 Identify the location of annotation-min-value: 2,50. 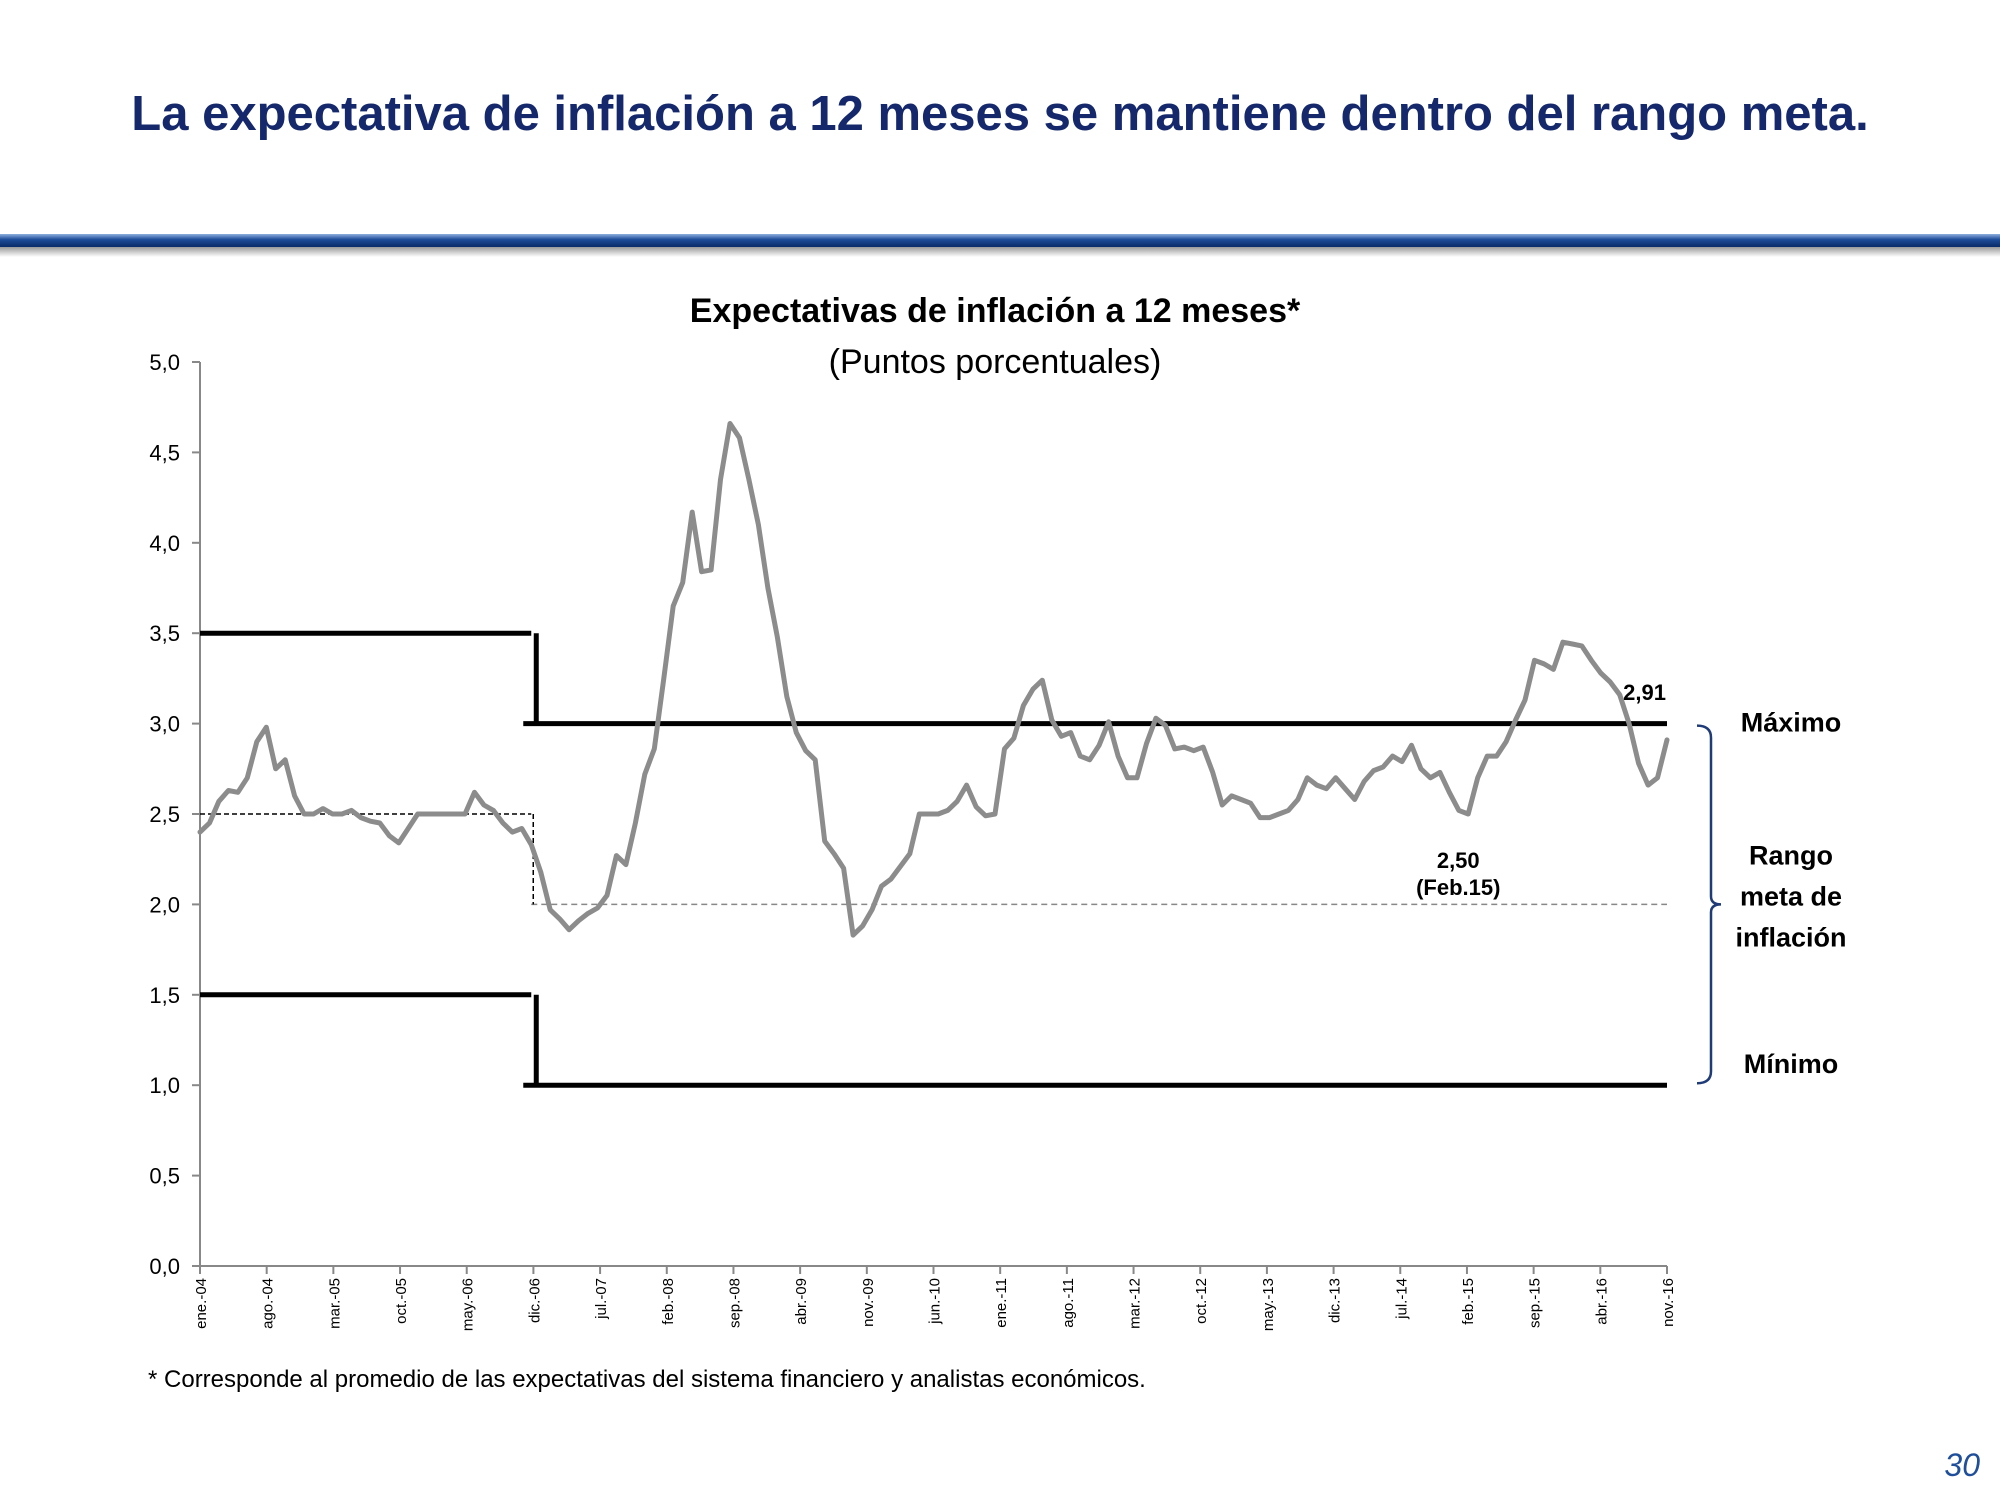
(1458, 860).